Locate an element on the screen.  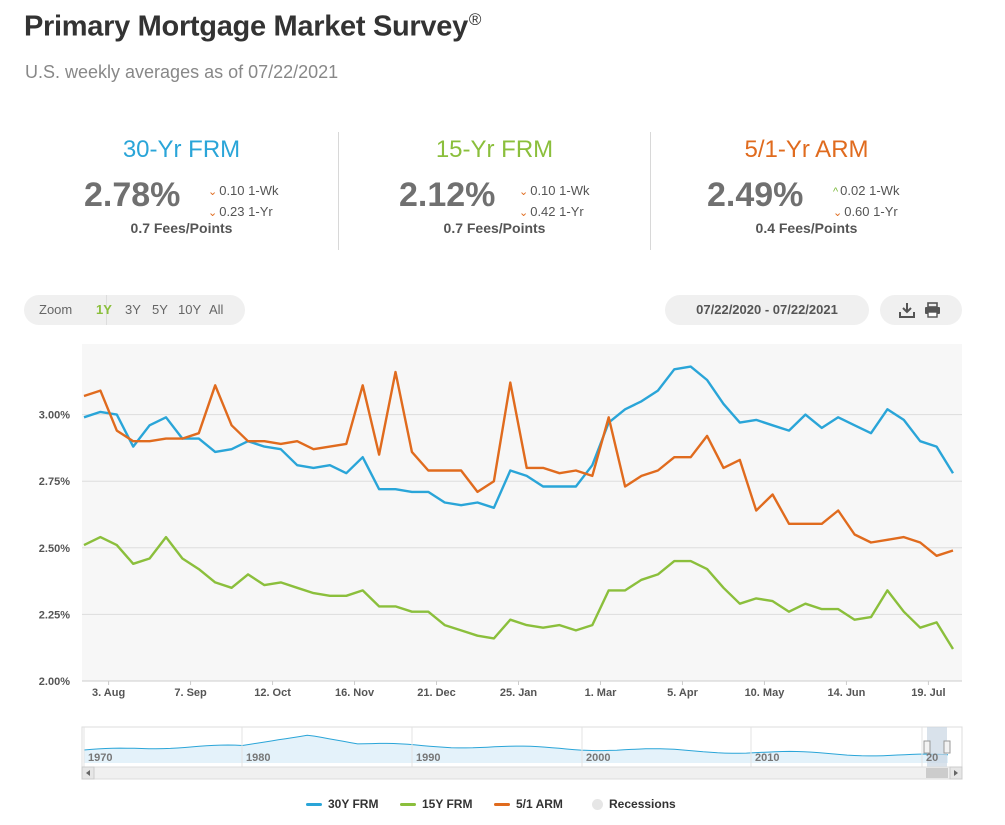
navigator-labels: 1970 1980 1990 2000 2010 20 is located at coordinates (510, 747).